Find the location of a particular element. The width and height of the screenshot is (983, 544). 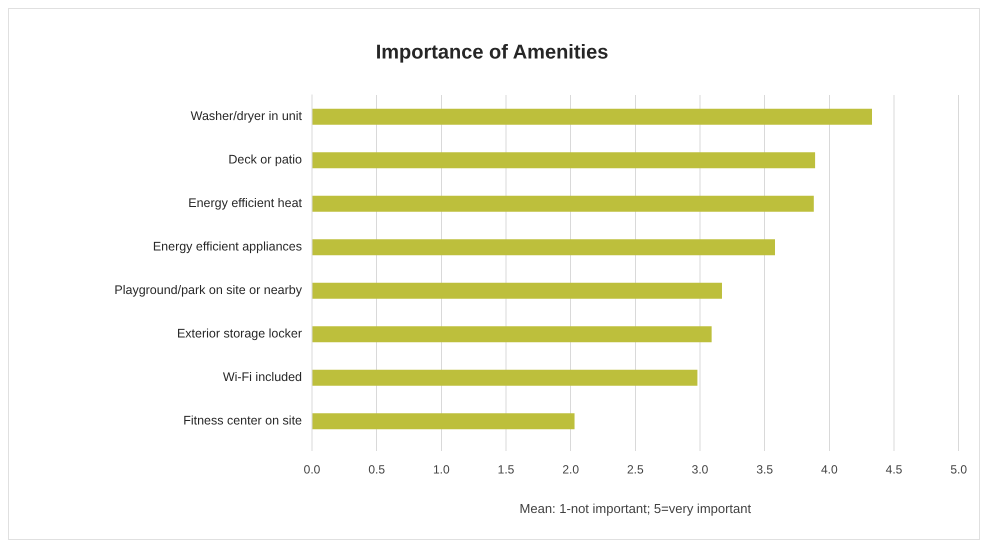

y-tick-label: Fitness center on site is located at coordinates (242, 421).